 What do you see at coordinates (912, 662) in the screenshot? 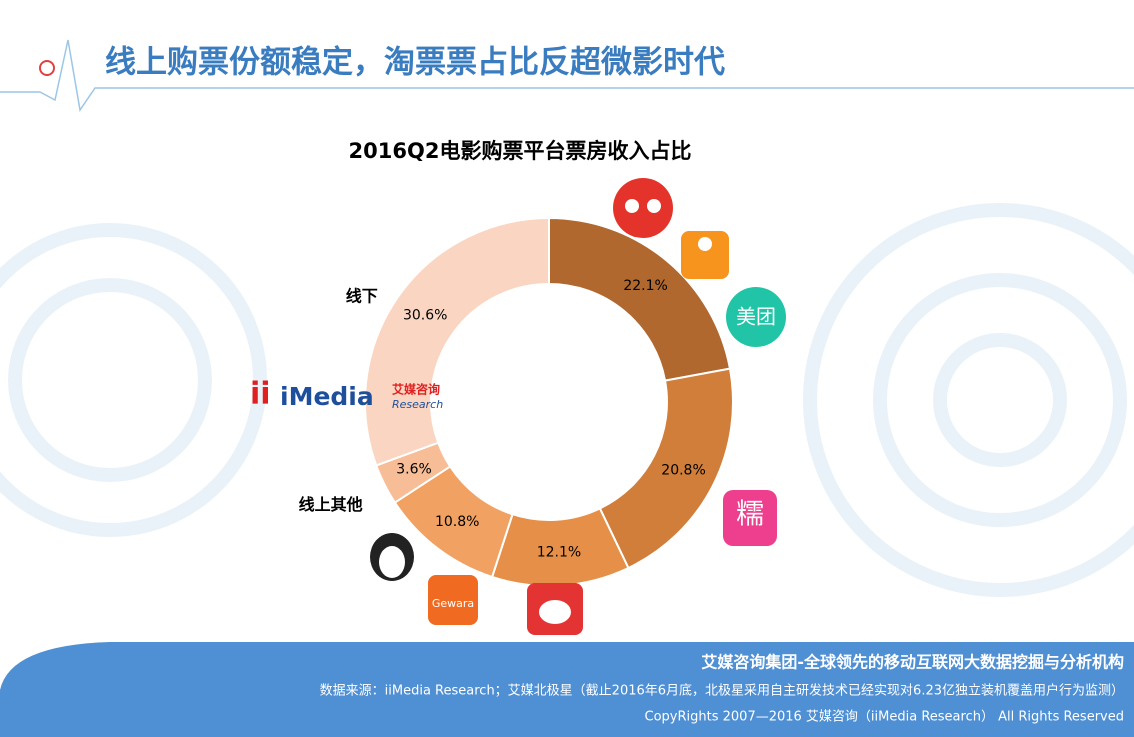
I see `footer-company: 艾媒咨询集团-全球领先的移动互联网大数据挖掘与分析机构` at bounding box center [912, 662].